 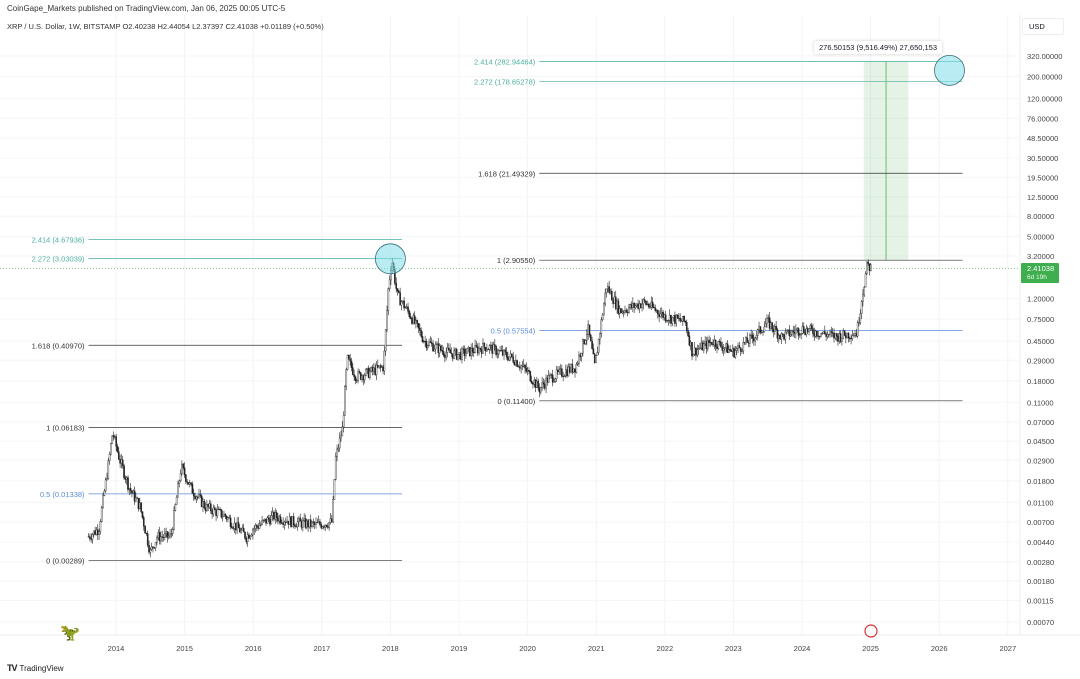 What do you see at coordinates (1040, 600) in the screenshot?
I see `price-label: 0.00115` at bounding box center [1040, 600].